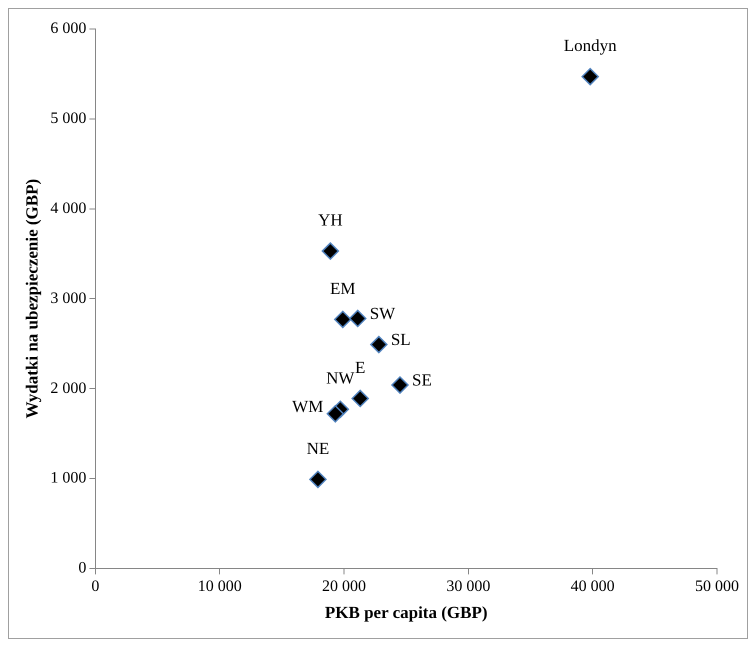 This screenshot has width=756, height=647. I want to click on data-label: NE, so click(318, 448).